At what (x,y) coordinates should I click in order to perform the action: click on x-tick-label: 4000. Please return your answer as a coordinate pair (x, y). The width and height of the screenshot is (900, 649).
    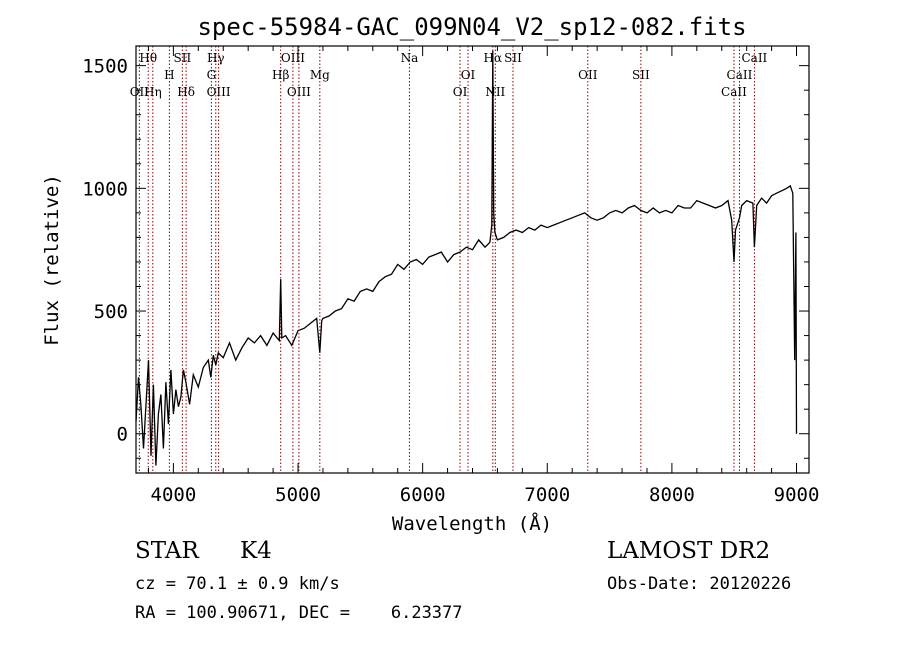
    Looking at the image, I should click on (174, 495).